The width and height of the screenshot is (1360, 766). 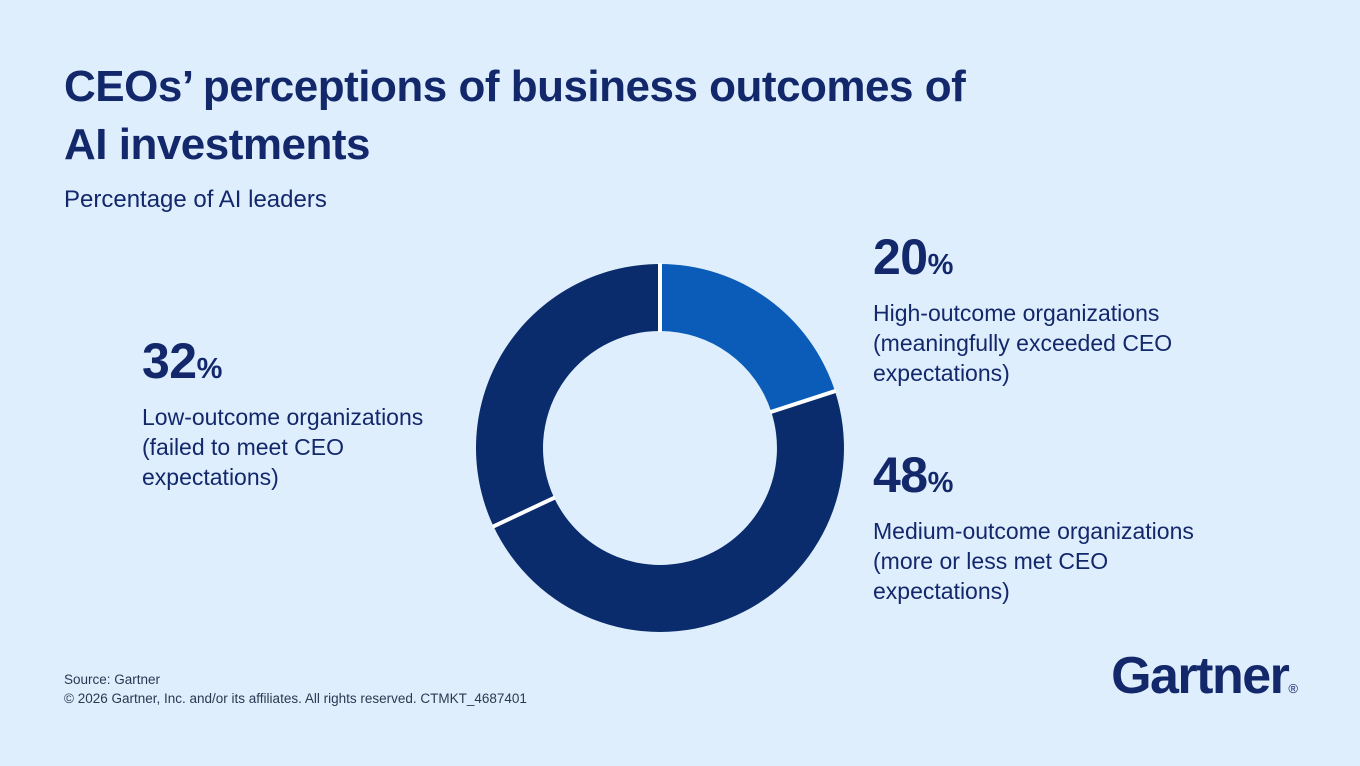 What do you see at coordinates (243, 447) in the screenshot?
I see `stat-desc-low-line-2: (failed to meet CEO` at bounding box center [243, 447].